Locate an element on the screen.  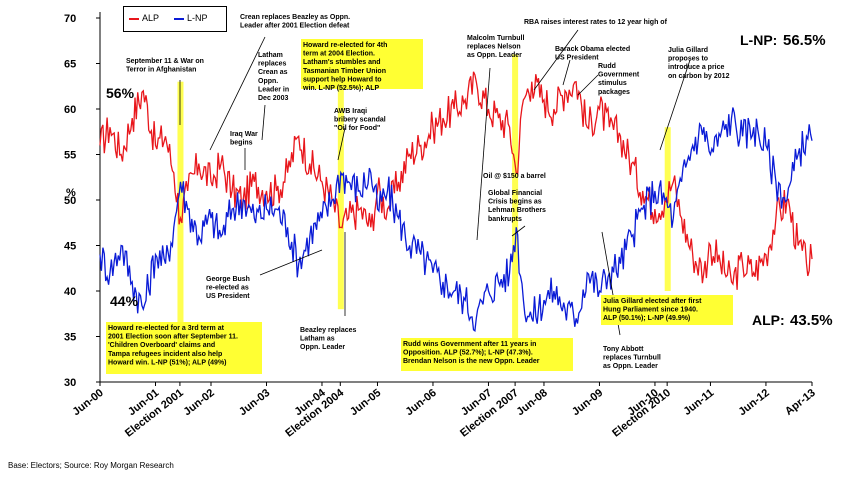
annotation-3-line-1: begins is located at coordinates (241, 143).